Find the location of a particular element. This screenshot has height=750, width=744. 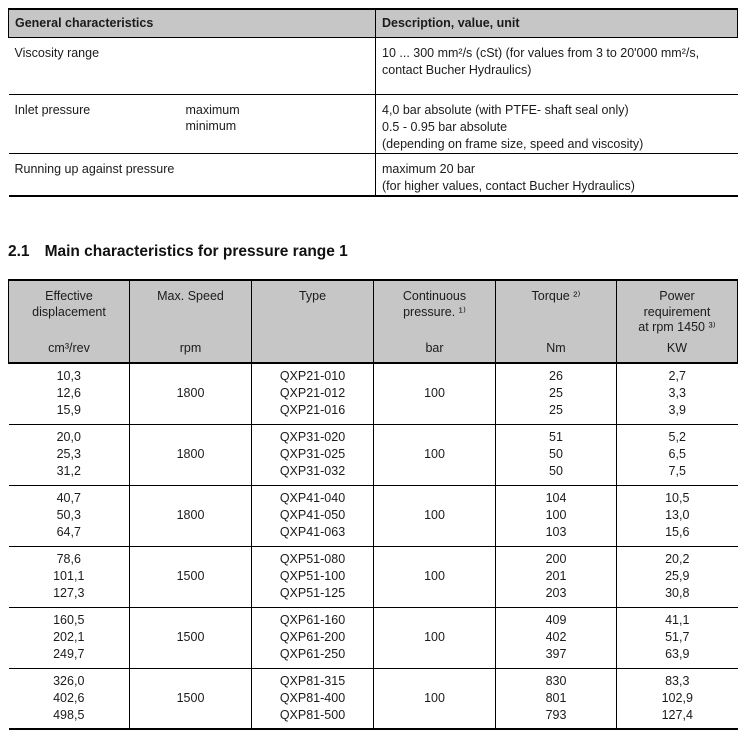

value-line: 200 is located at coordinates (556, 559).